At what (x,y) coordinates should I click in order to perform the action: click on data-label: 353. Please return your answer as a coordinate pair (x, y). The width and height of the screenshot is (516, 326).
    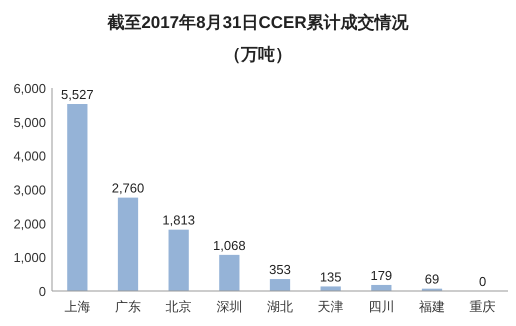
    Looking at the image, I should click on (280, 270).